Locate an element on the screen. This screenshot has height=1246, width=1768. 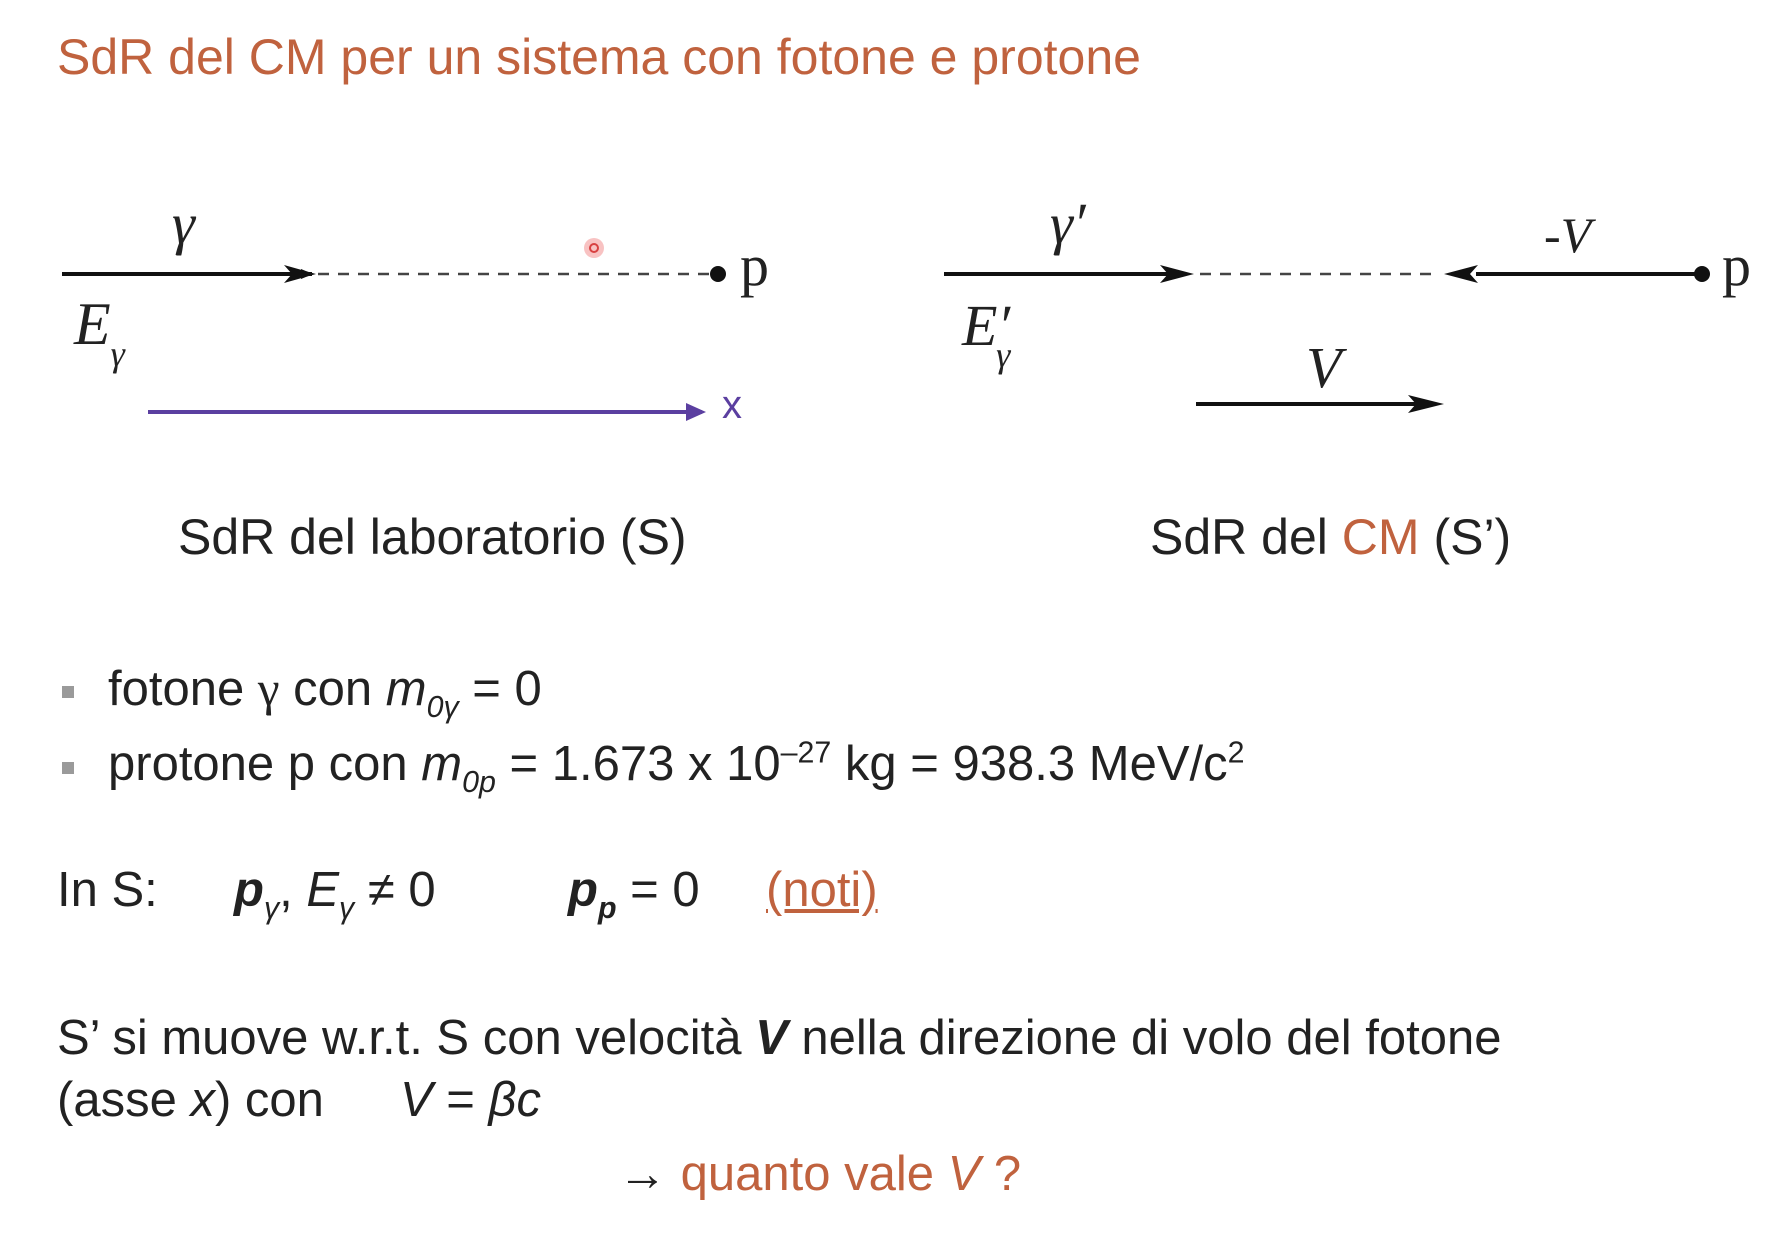
question-arrow-icon: → is located at coordinates (642, 1174).